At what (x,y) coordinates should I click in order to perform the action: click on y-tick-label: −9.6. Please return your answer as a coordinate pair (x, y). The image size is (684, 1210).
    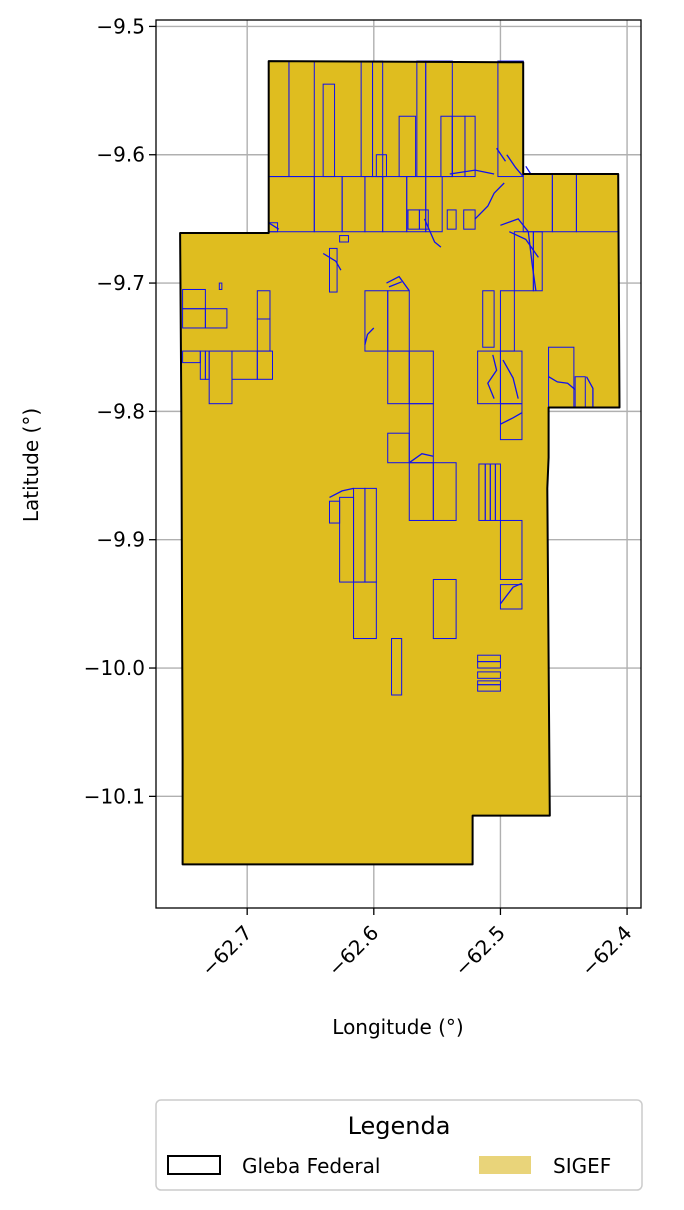
    Looking at the image, I should click on (120, 155).